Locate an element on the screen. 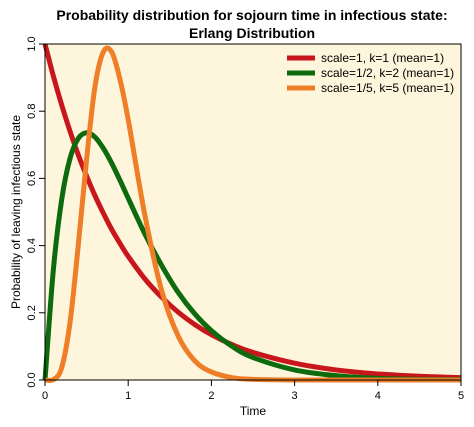  y-tick-label: 0.4 is located at coordinates (32, 245).